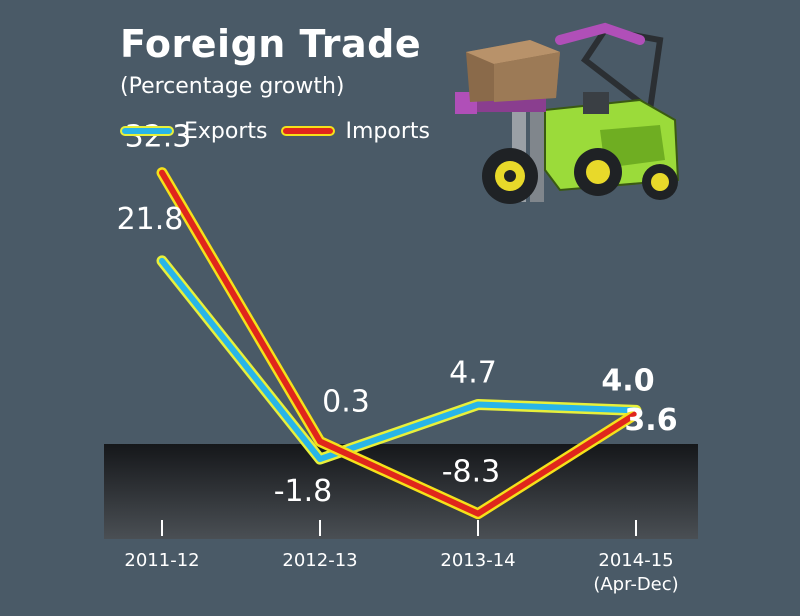  I want to click on legend: Exports Imports, so click(275, 131).